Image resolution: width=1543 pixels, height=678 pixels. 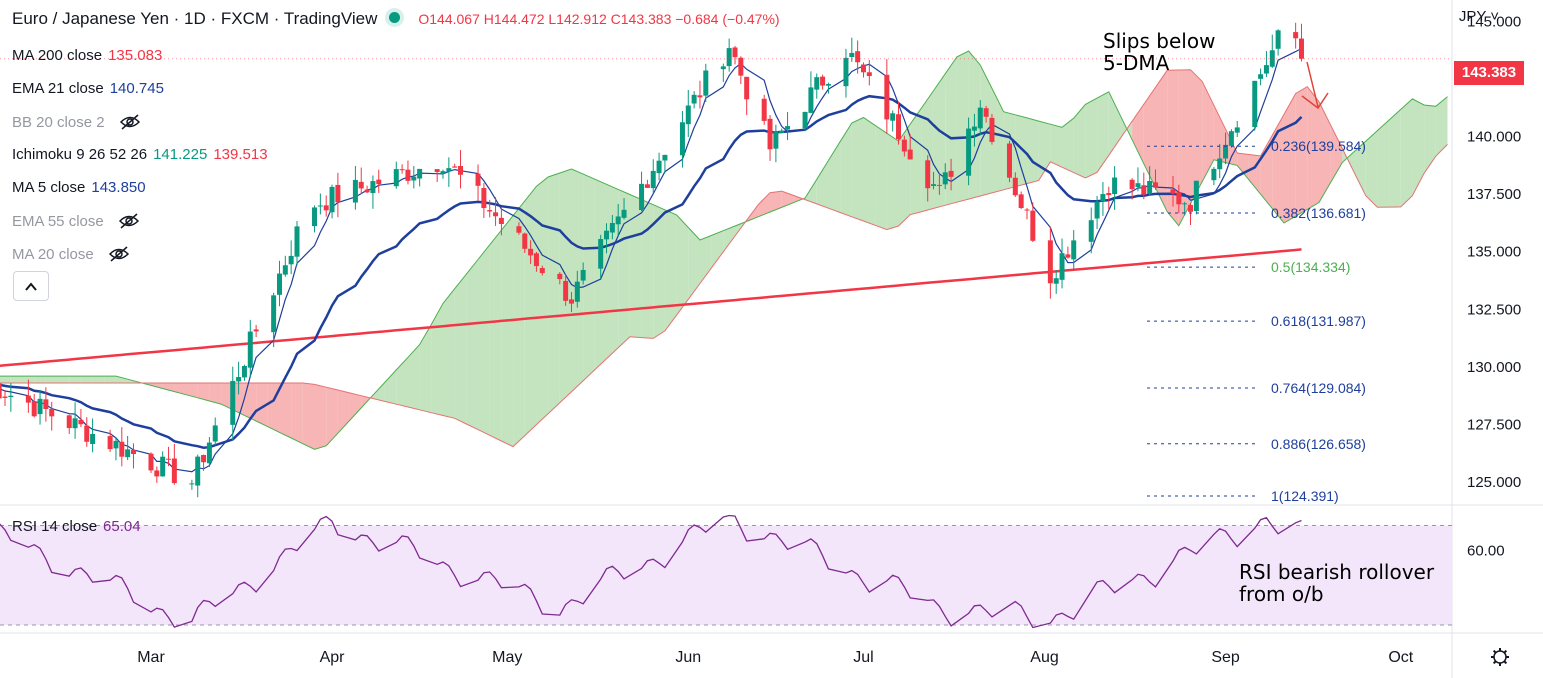 What do you see at coordinates (1494, 367) in the screenshot?
I see `price-tick-label: 130.000` at bounding box center [1494, 367].